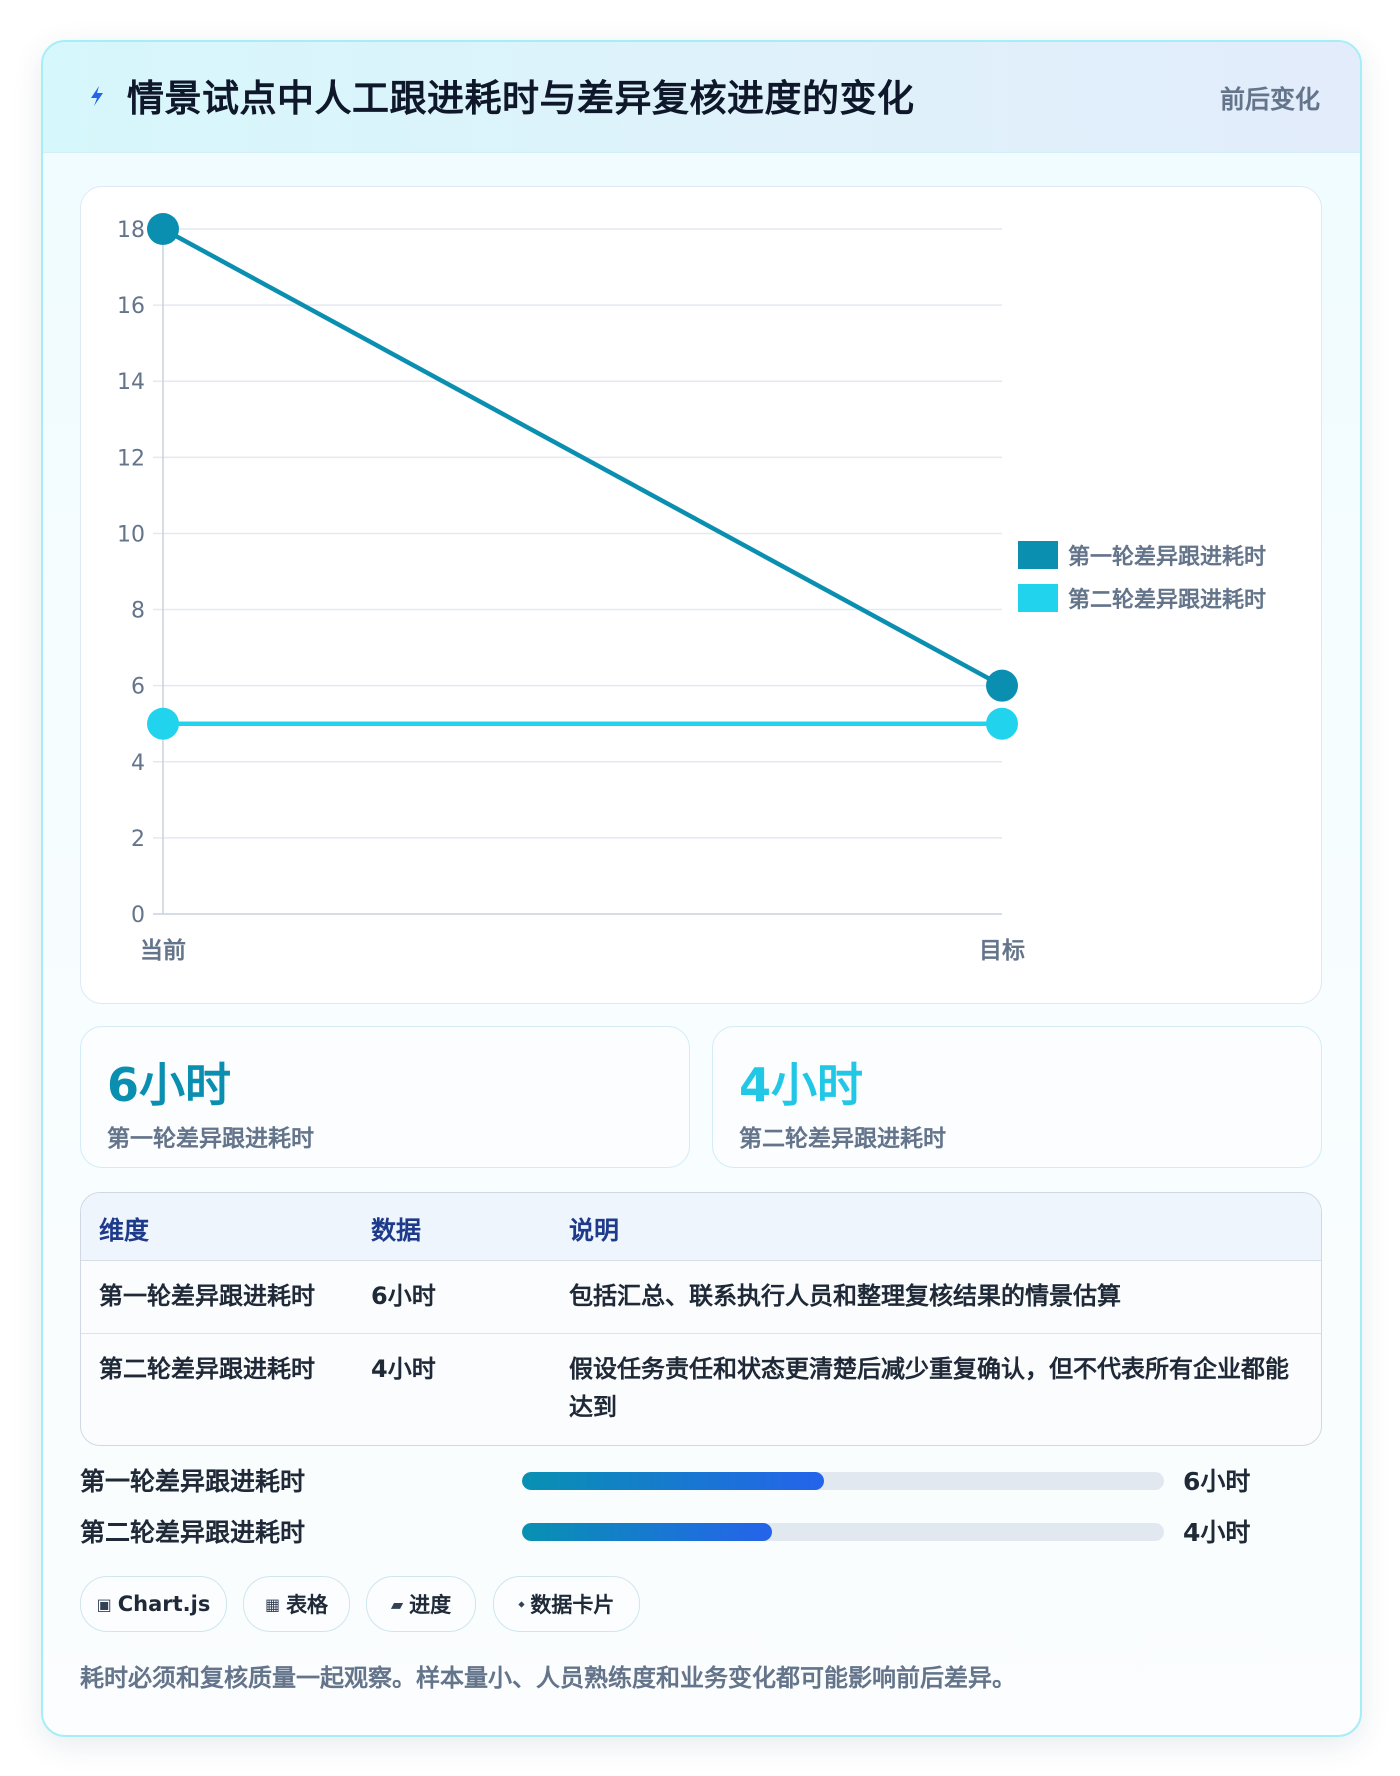 This screenshot has height=1776, width=1400. What do you see at coordinates (138, 839) in the screenshot?
I see `y-tick-label: 2` at bounding box center [138, 839].